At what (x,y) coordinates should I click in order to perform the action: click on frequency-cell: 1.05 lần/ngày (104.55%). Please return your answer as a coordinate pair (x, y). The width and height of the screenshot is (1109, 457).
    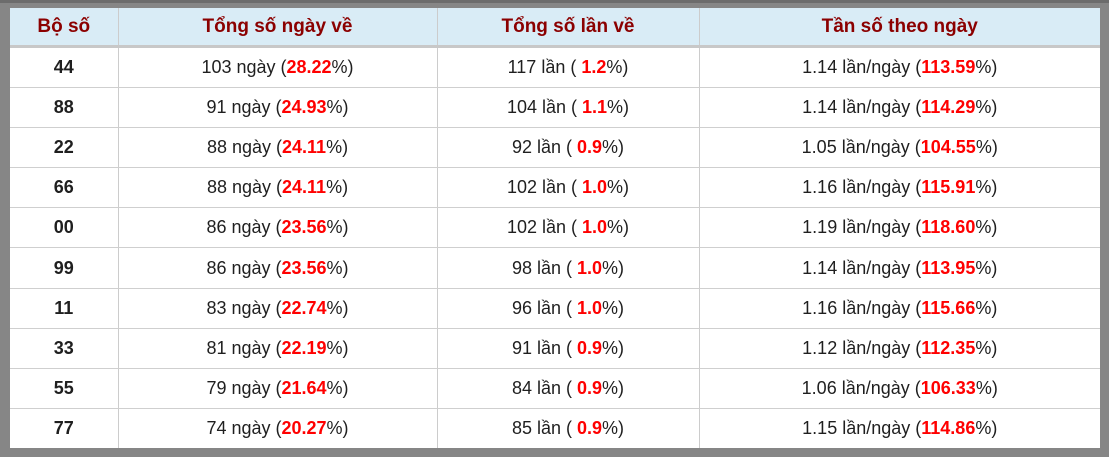
    Looking at the image, I should click on (899, 148).